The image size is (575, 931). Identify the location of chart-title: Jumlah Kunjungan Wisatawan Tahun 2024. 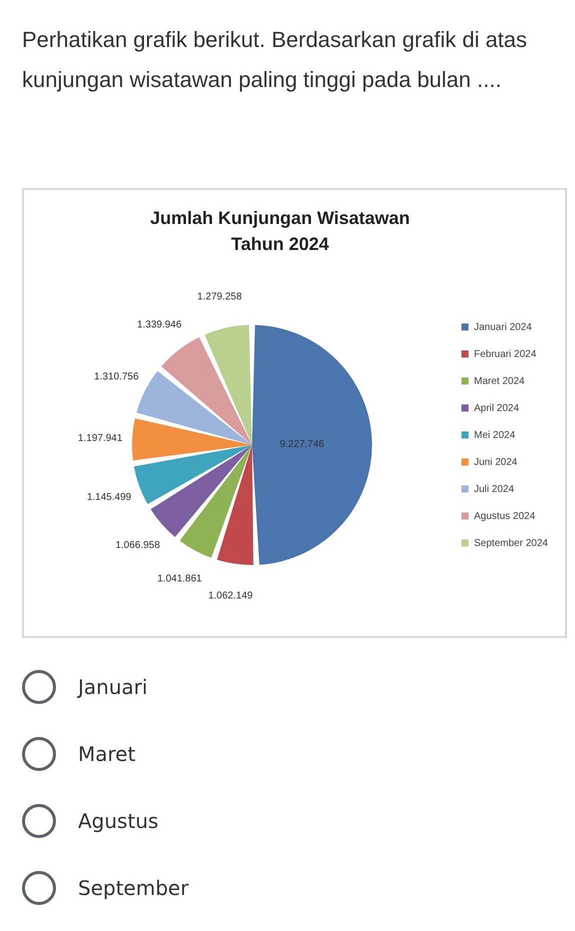
(280, 231).